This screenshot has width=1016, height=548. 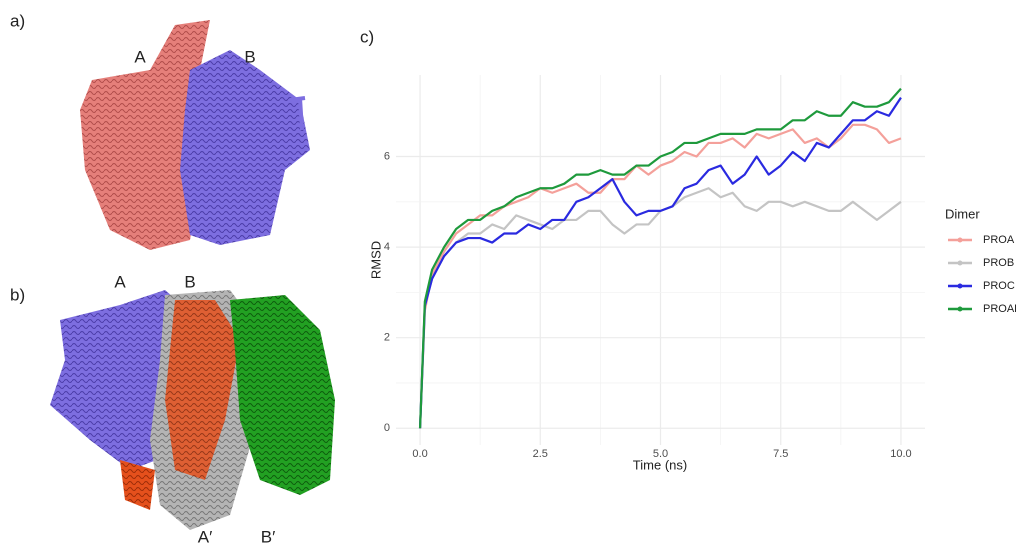 What do you see at coordinates (999, 309) in the screenshot?
I see `legend-label: PROABC` at bounding box center [999, 309].